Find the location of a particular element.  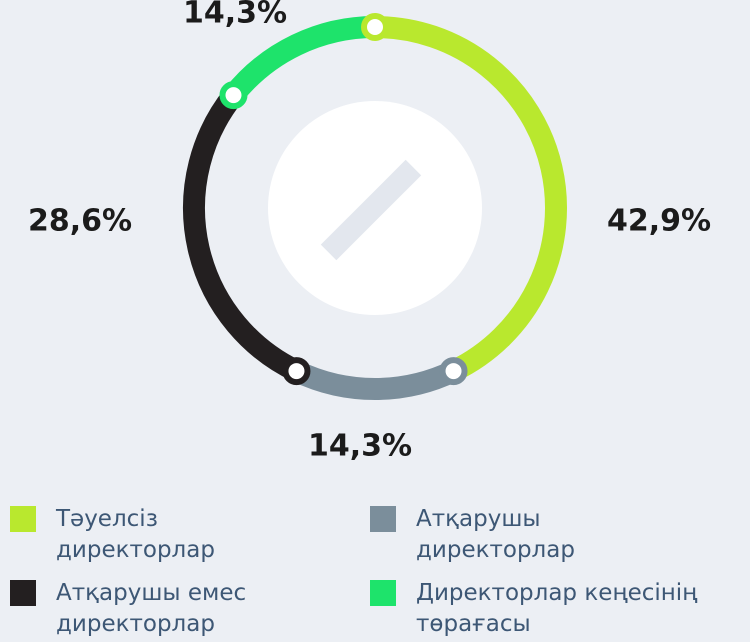

legend-label: Атқарушы директорлар is located at coordinates (495, 534).